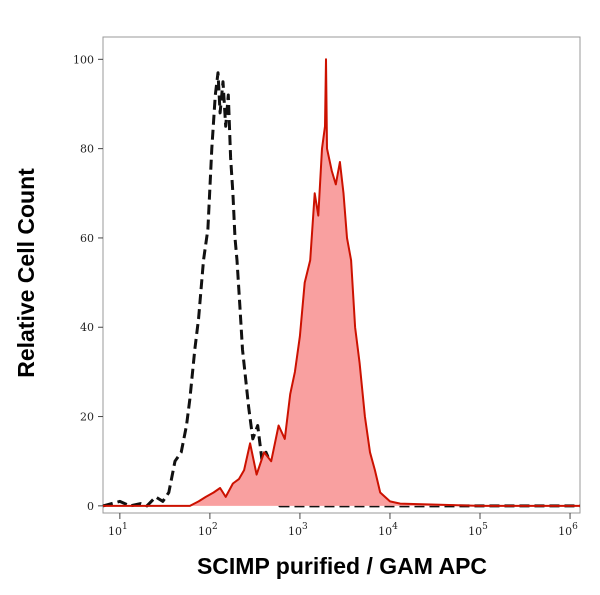 The image size is (600, 595). Describe the element at coordinates (83, 59) in the screenshot. I see `y-tick-label: 100` at that location.